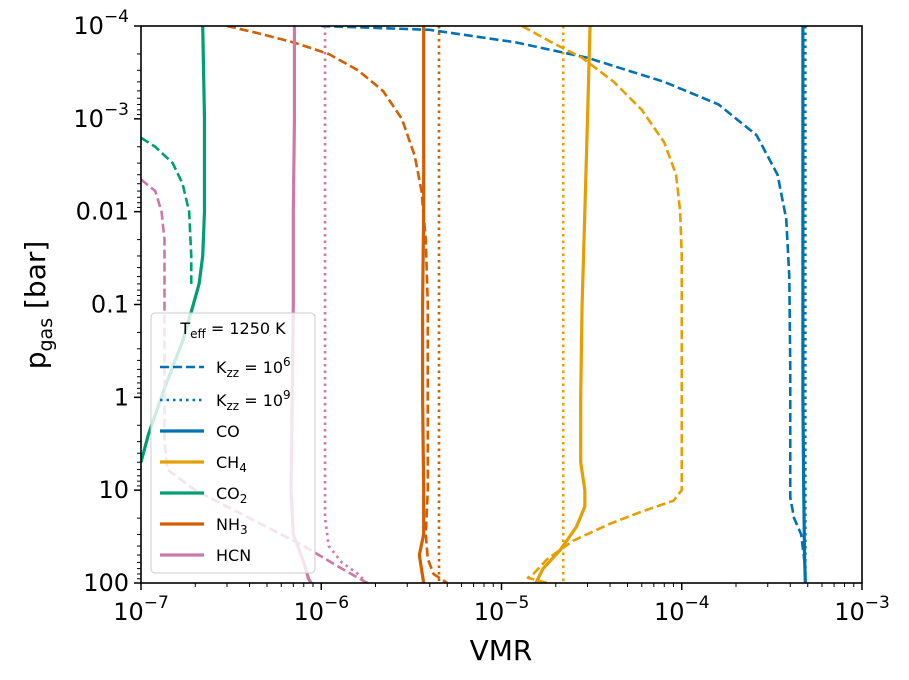 The image size is (909, 680). I want to click on series-co2-dashed, so click(167, 210).